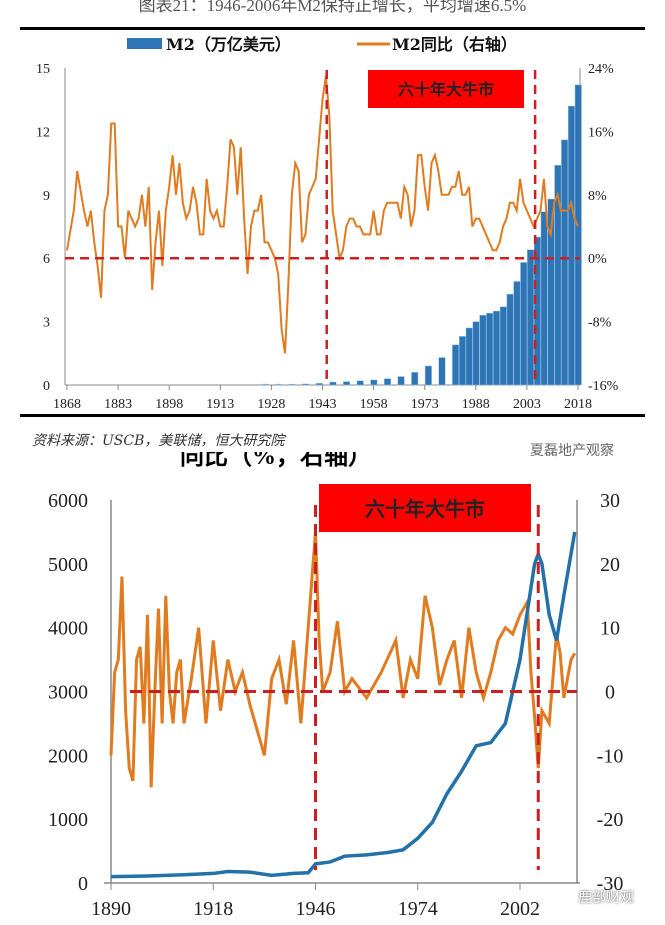 The image size is (665, 925). Describe the element at coordinates (606, 898) in the screenshot. I see `watermark-bottom: 鹿部财观` at that location.